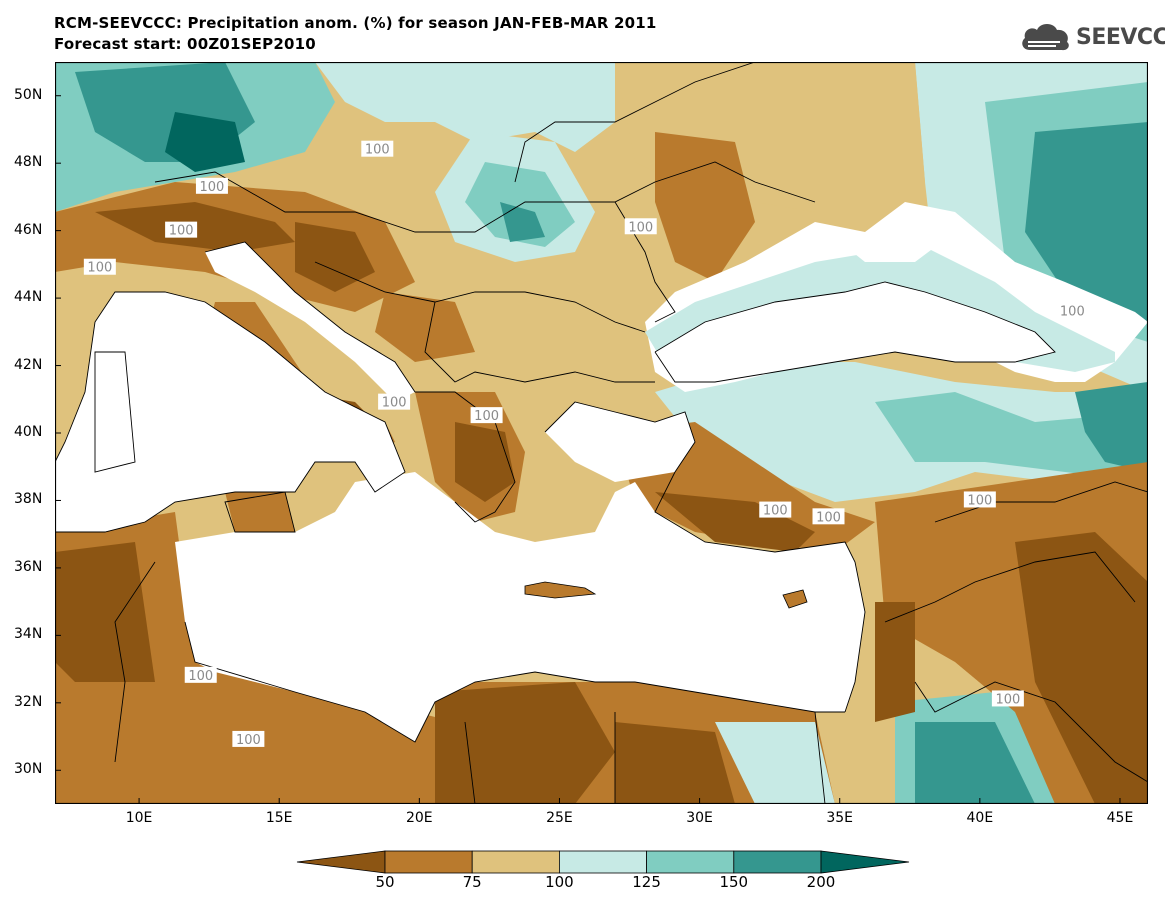 The image size is (1165, 907). Describe the element at coordinates (775, 763) in the screenshot. I see `moist-region-egypt` at that location.